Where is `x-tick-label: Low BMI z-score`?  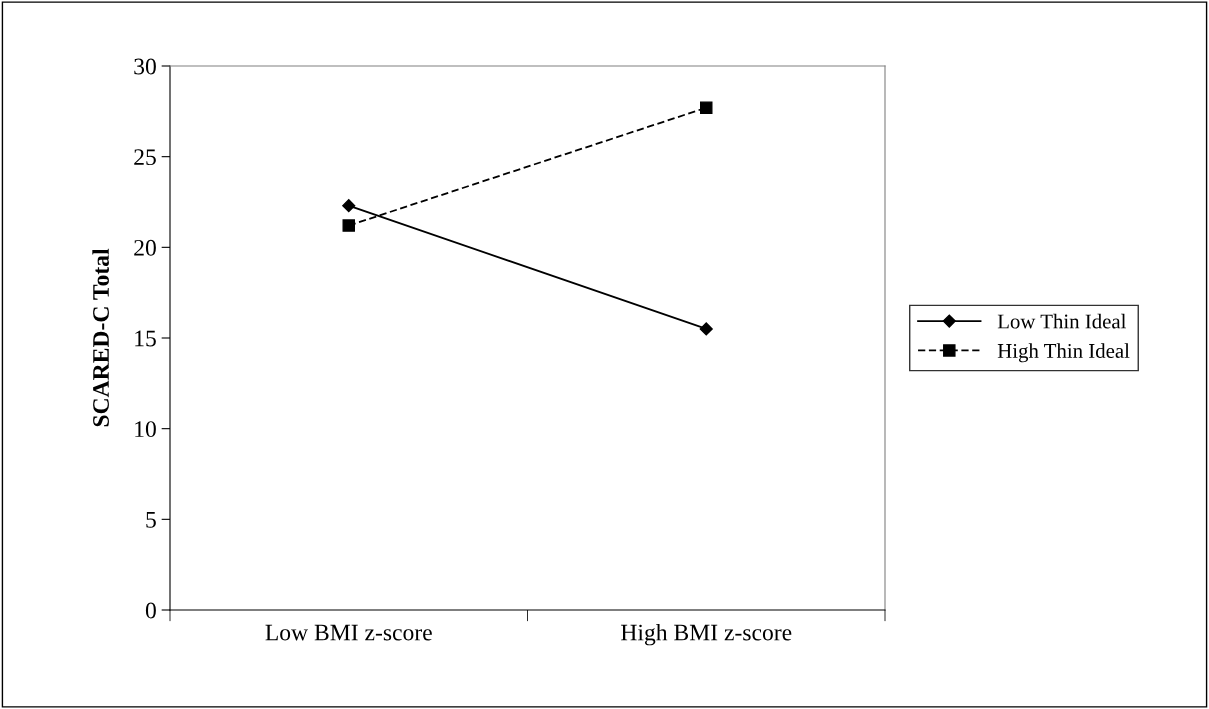
x-tick-label: Low BMI z-score is located at coordinates (348, 632).